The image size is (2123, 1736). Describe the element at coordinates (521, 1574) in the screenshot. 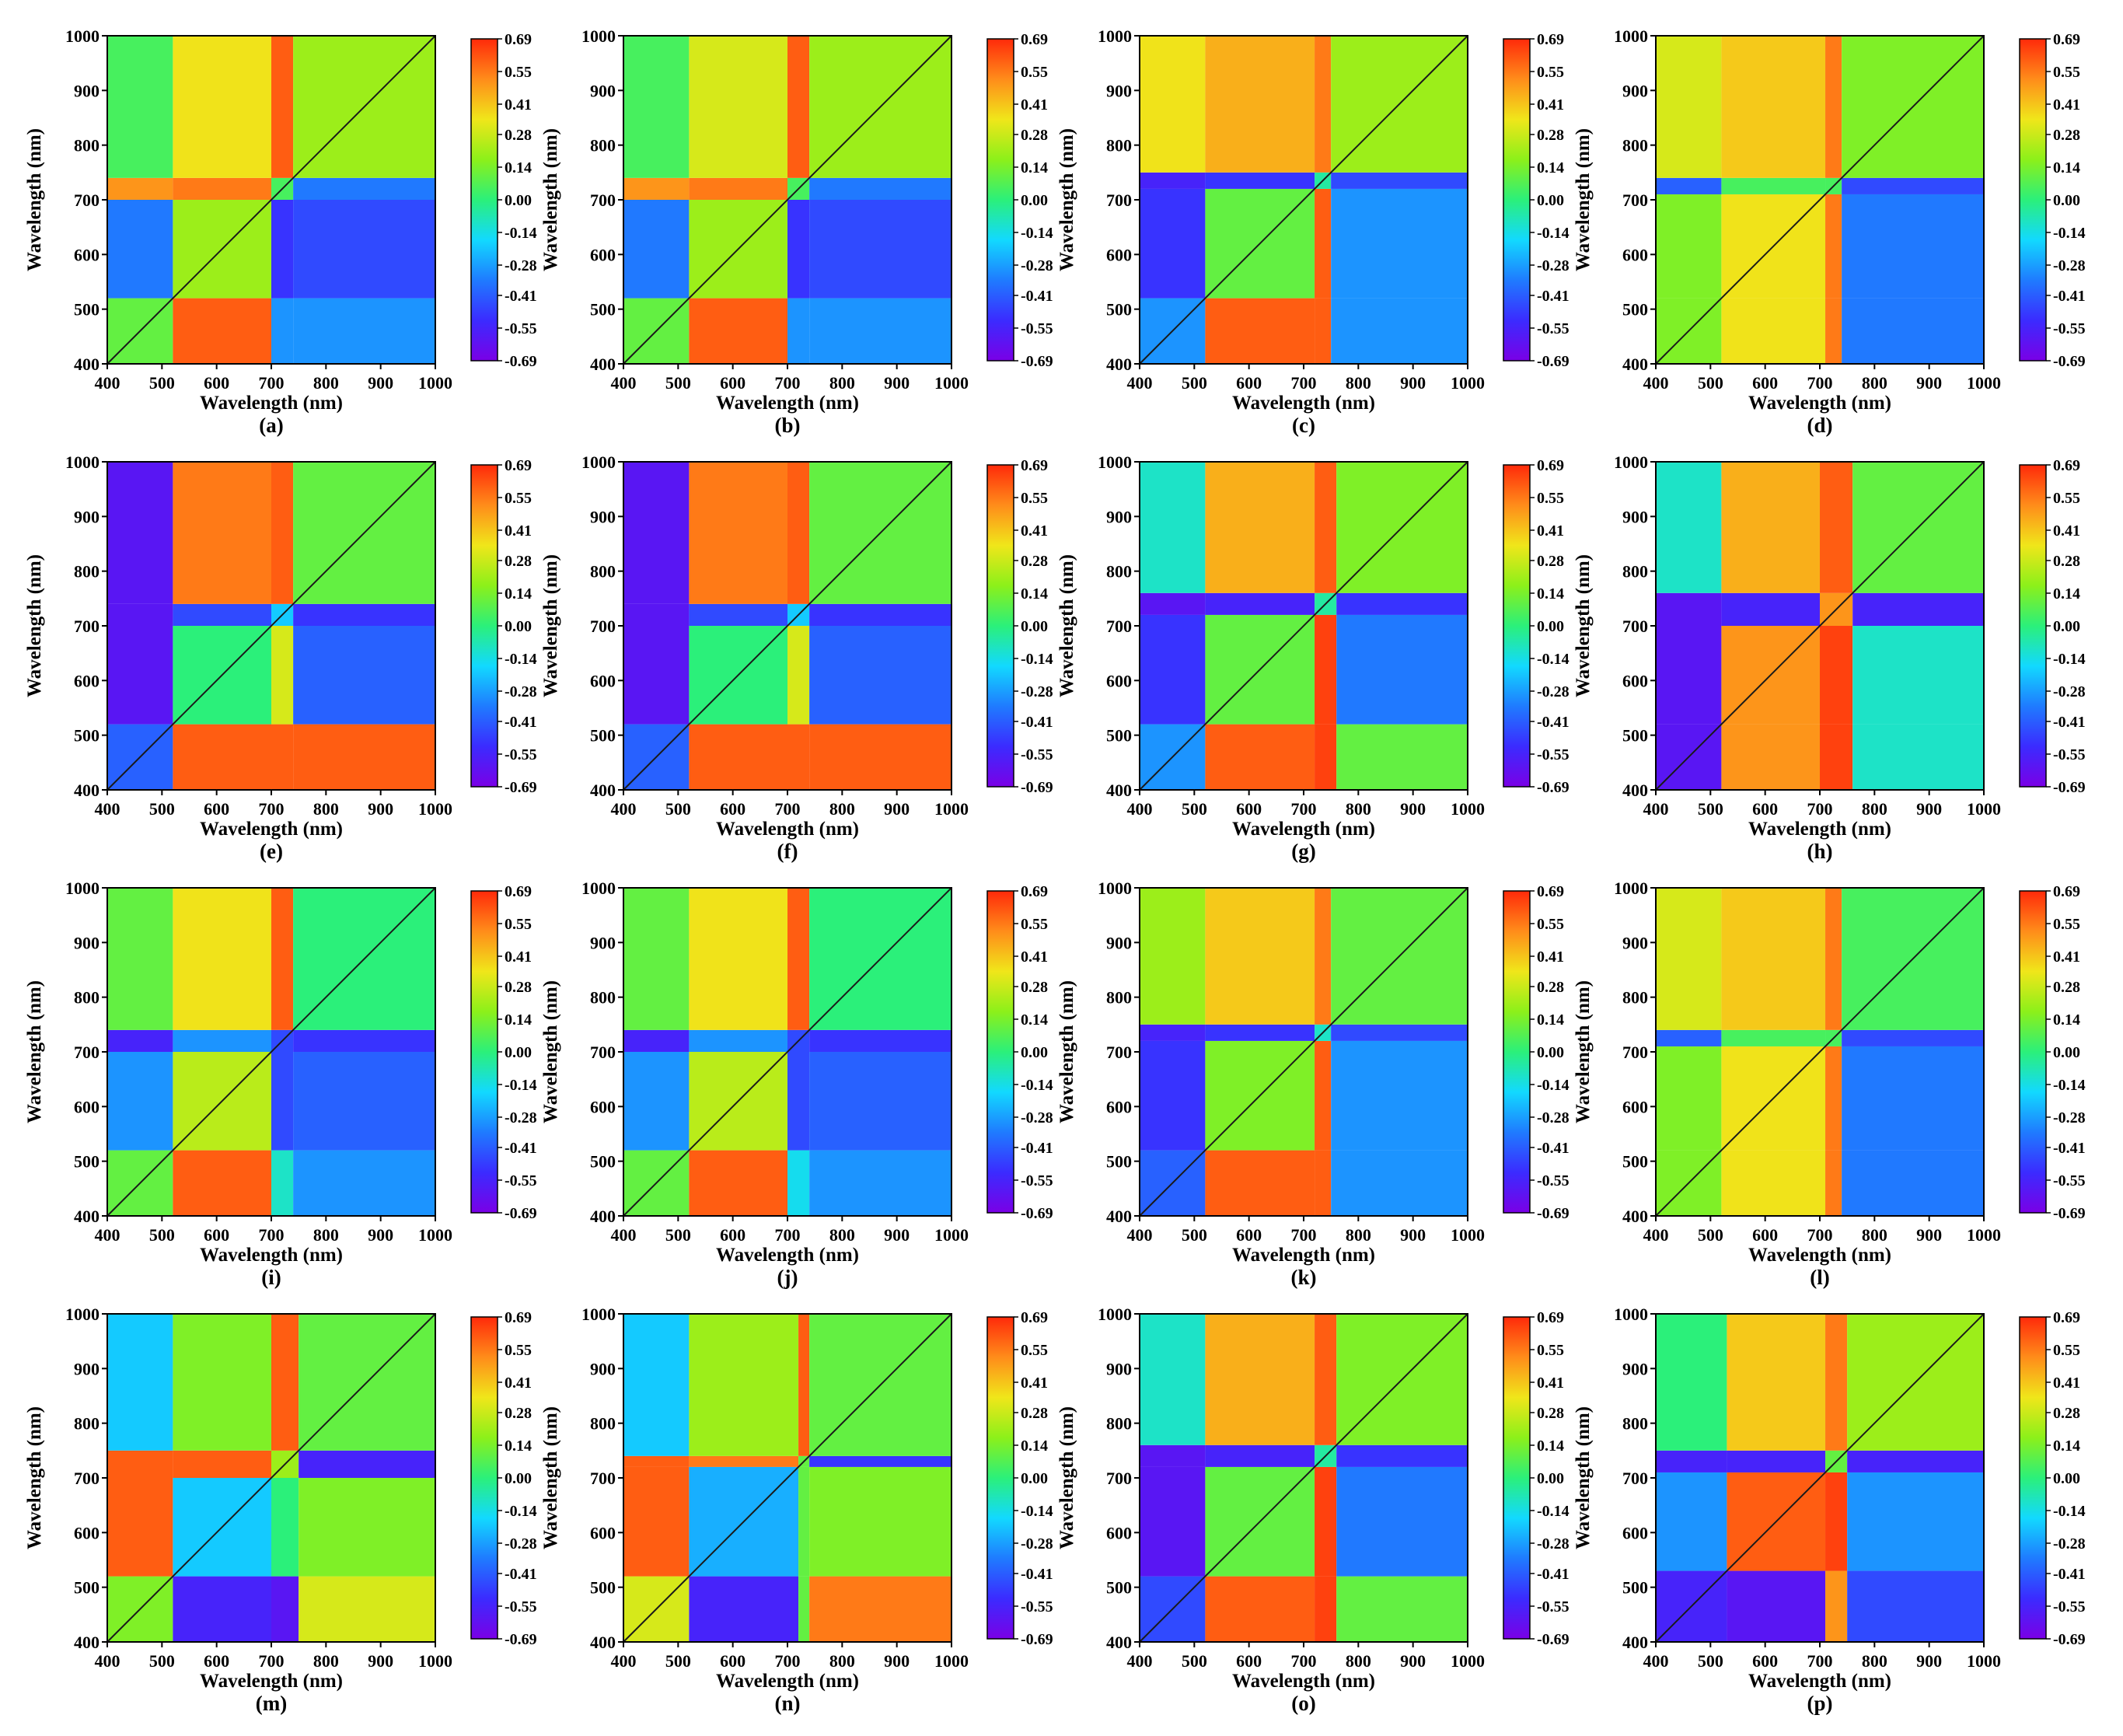

I see `colorbar-tick-label: -0.41` at that location.